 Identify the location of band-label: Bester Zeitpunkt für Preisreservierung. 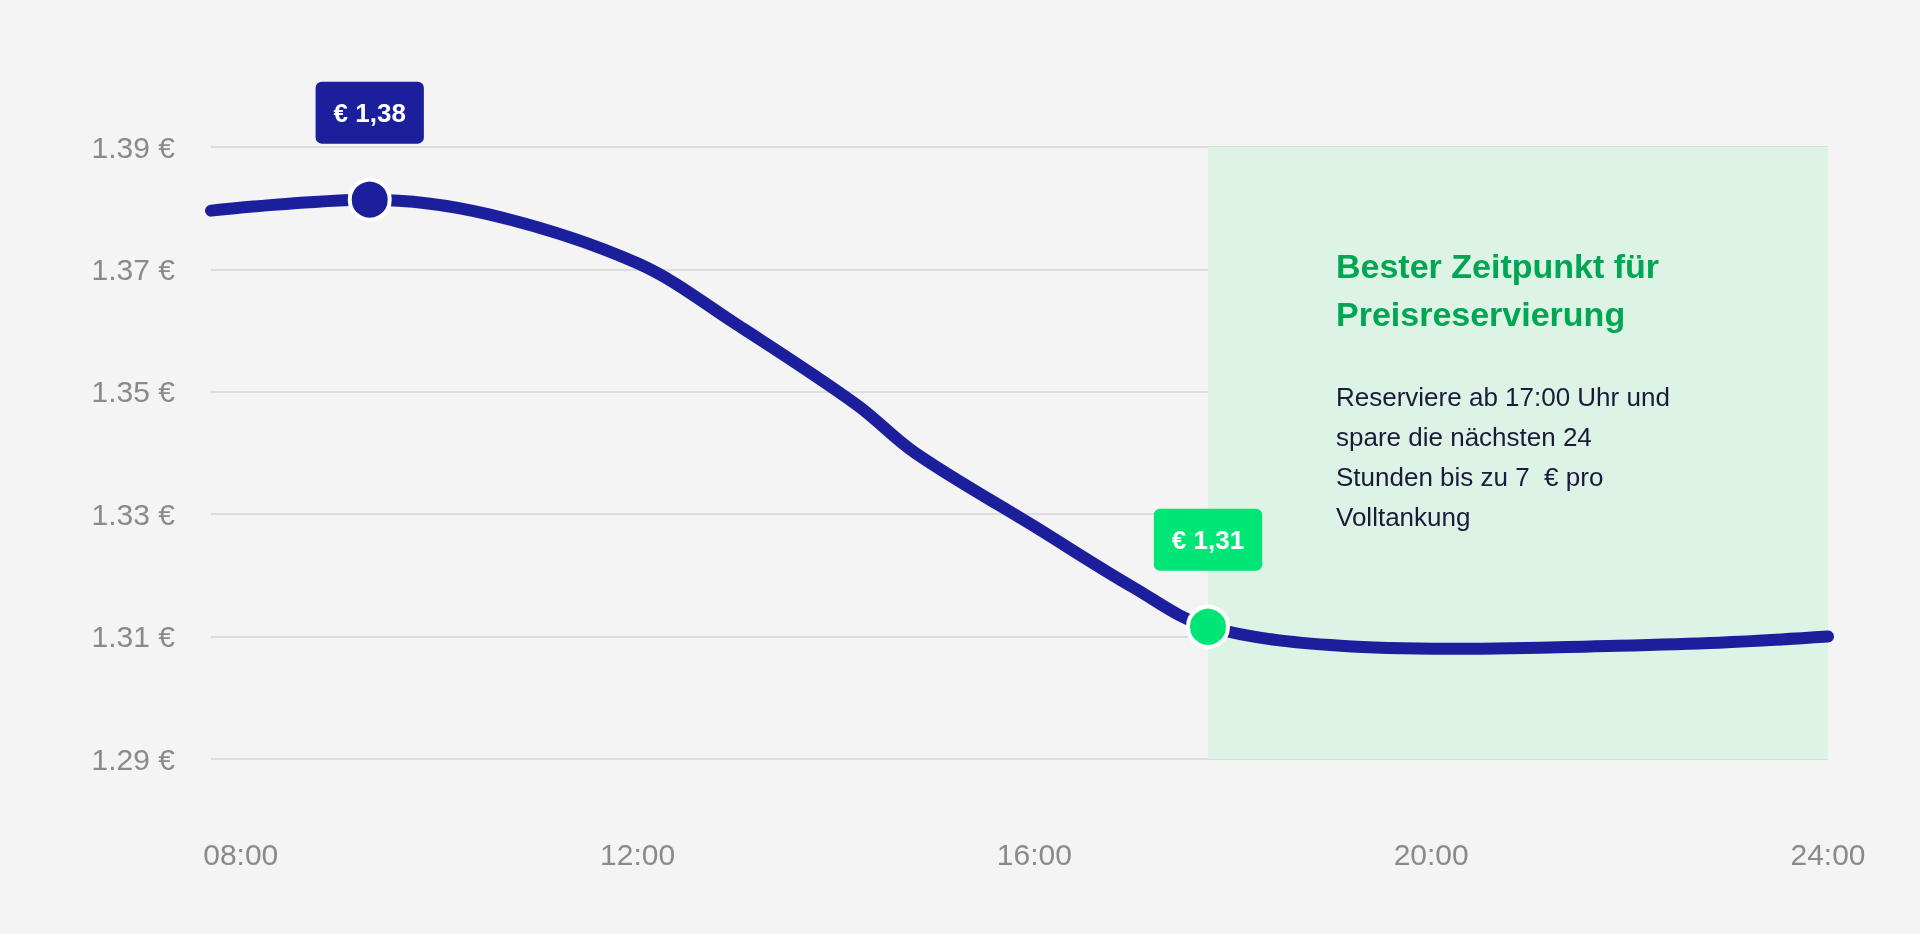
(1502, 290).